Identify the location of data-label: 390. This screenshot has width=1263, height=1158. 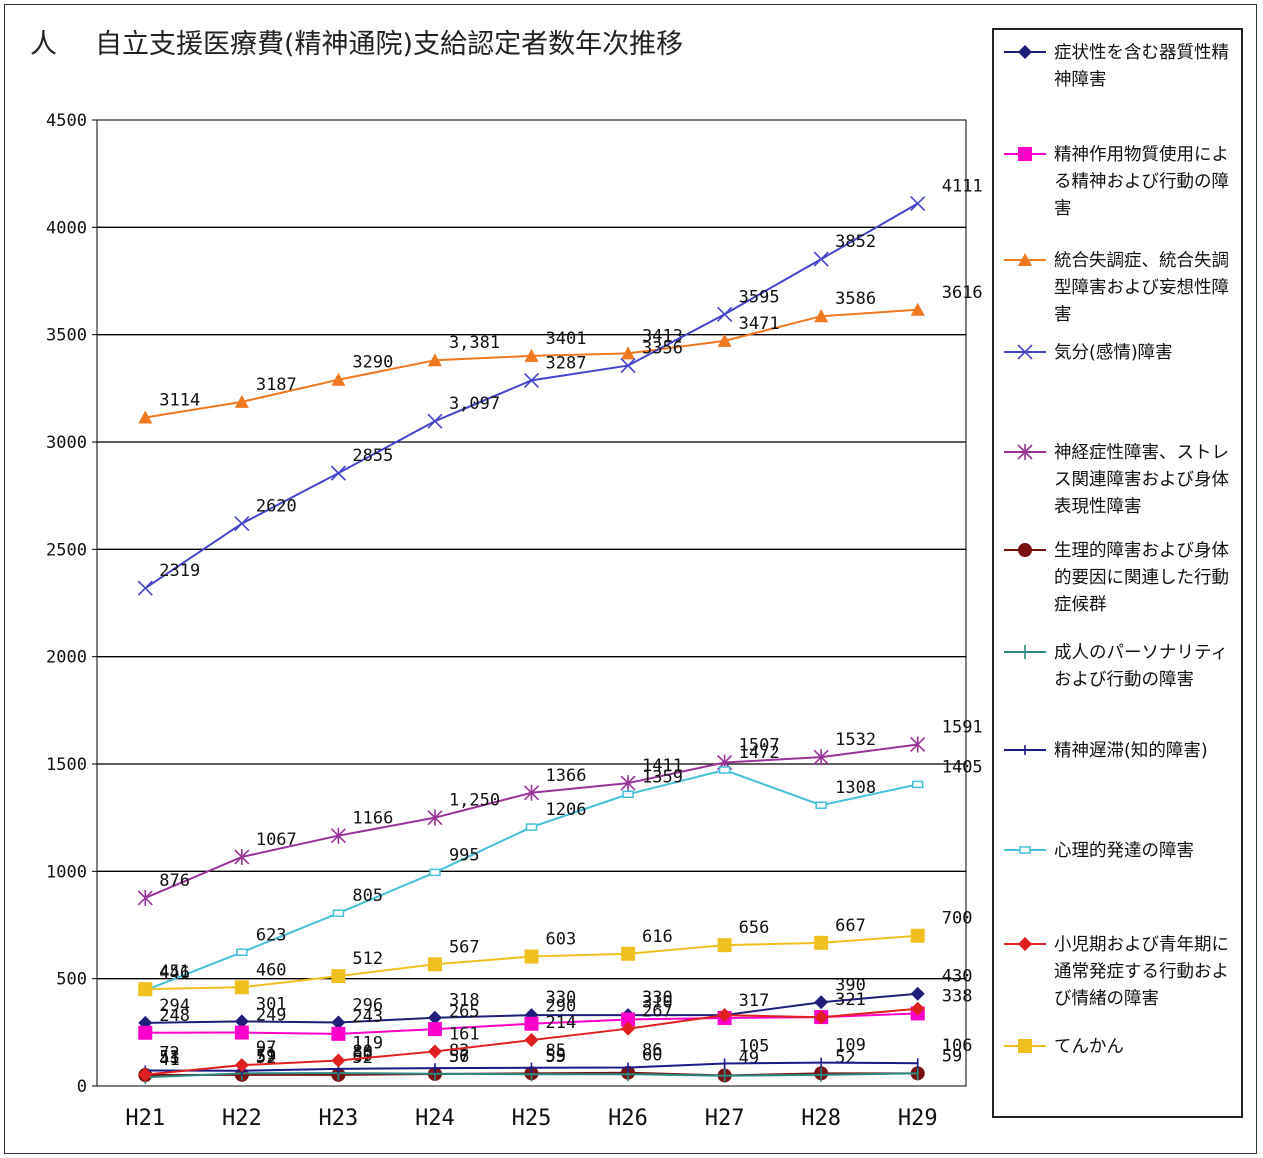
(850, 985).